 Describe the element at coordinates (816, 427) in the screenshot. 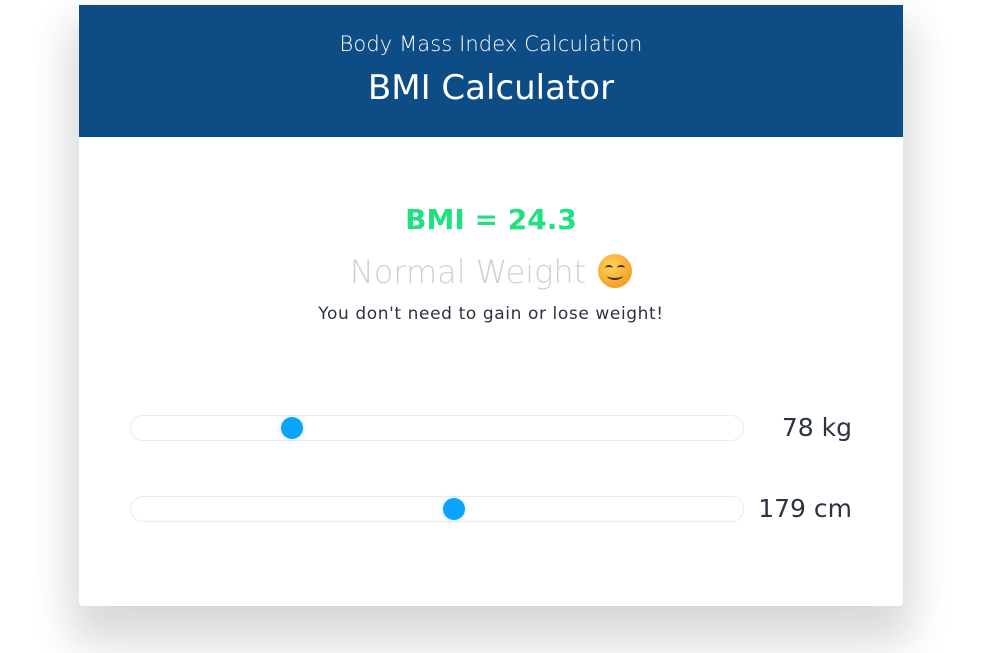

I see `weight-value: 78 kg` at that location.